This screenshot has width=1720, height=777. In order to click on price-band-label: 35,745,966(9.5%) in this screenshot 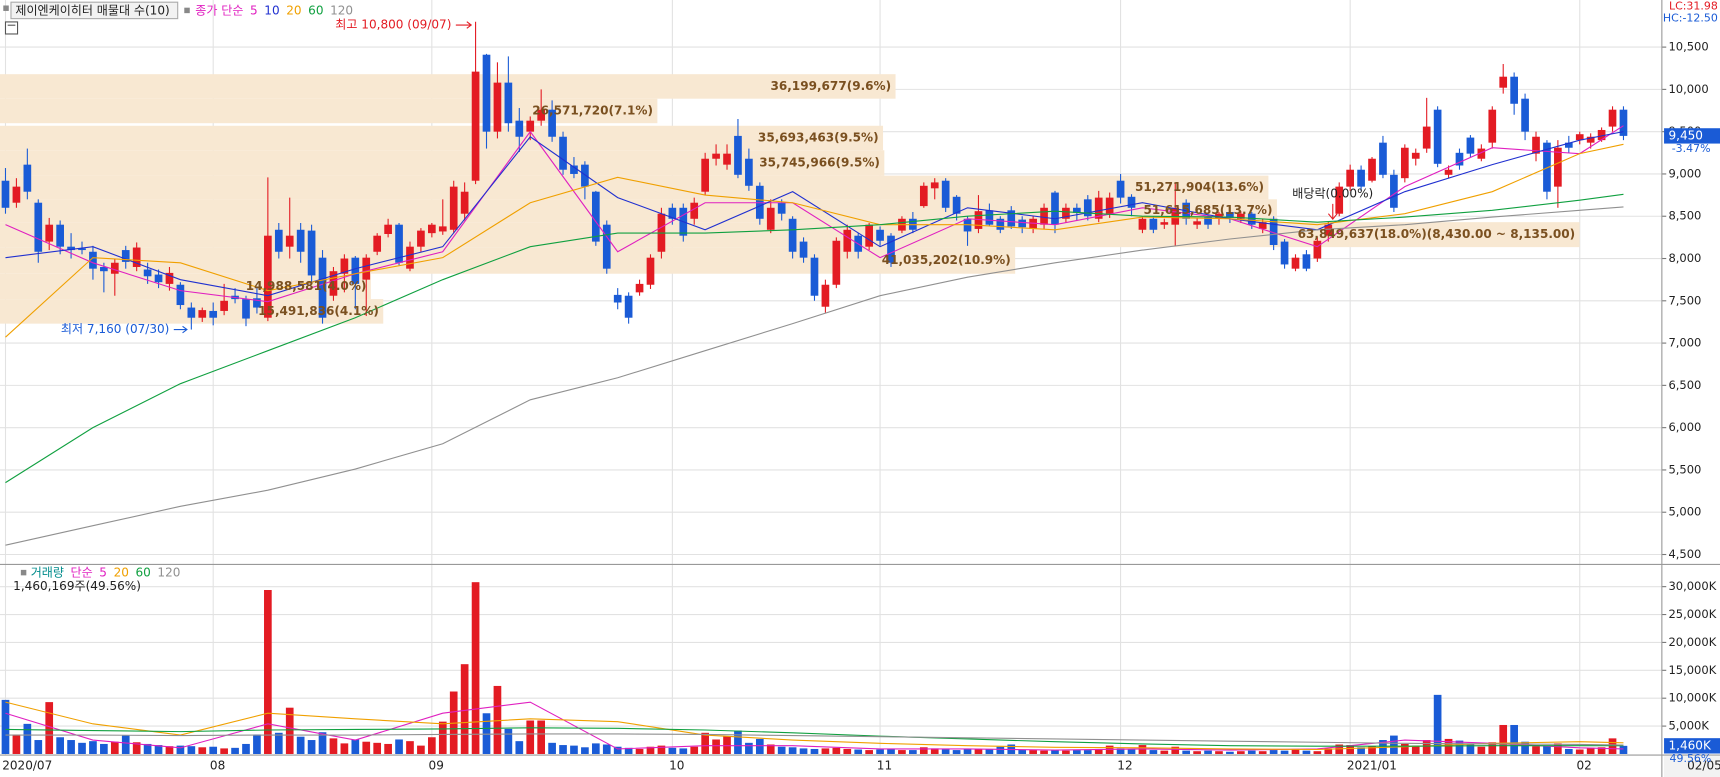, I will do `click(819, 162)`.